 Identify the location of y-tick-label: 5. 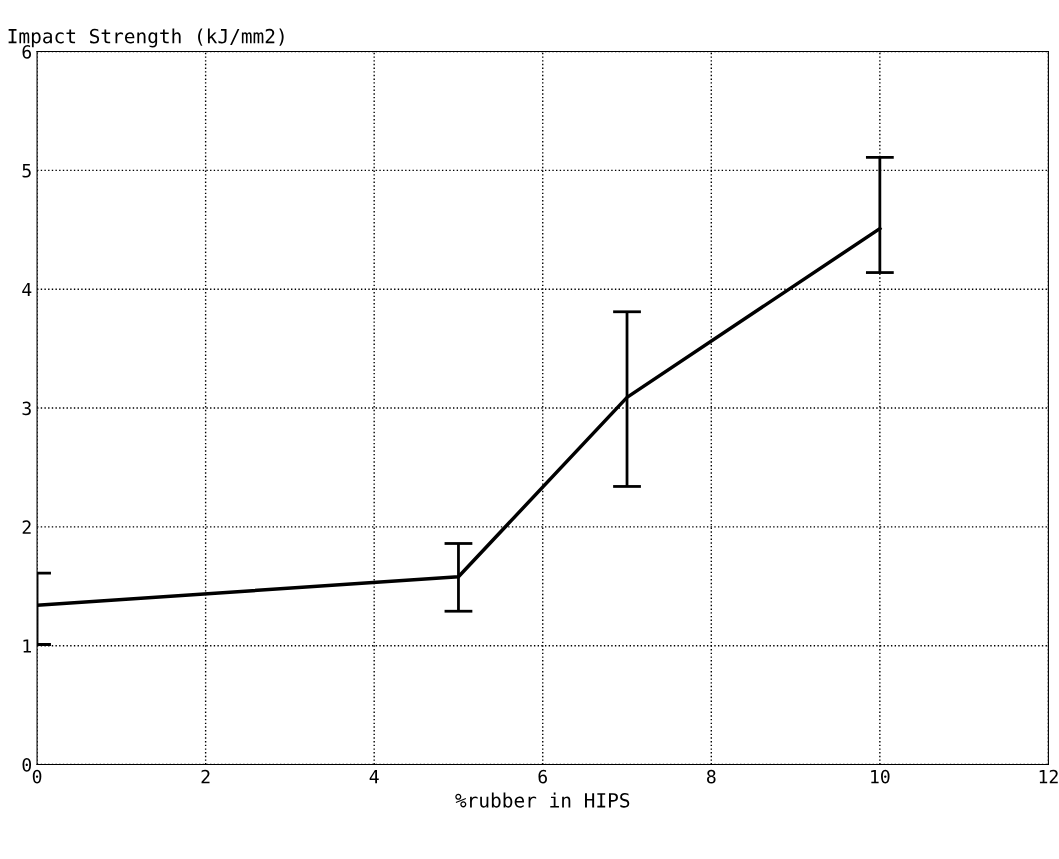
(26, 171).